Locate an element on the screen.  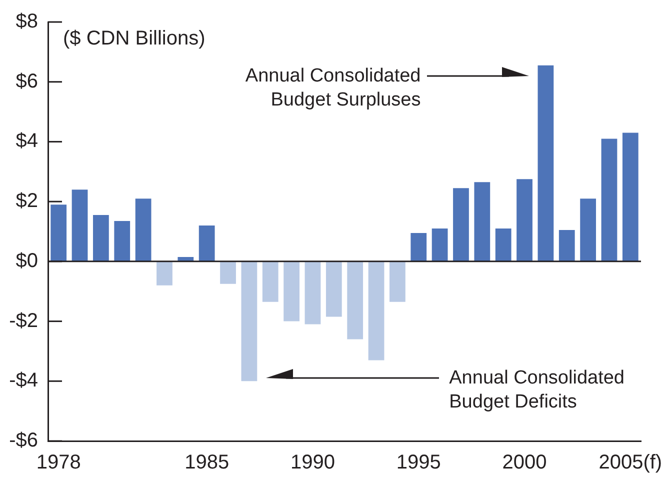
x-tick-label: 1990 is located at coordinates (312, 463).